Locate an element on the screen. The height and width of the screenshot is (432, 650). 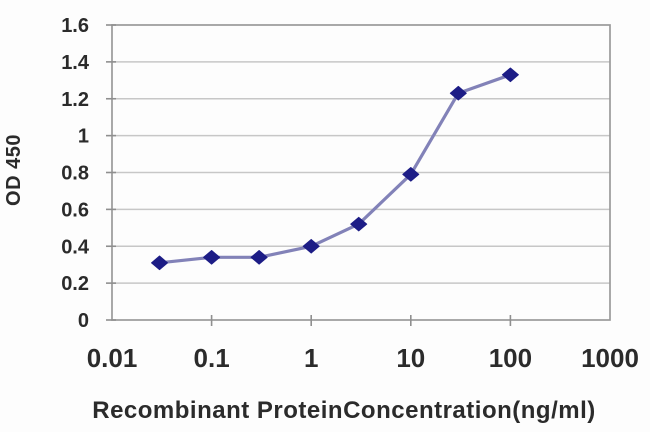
x-tick-label: 0.01 is located at coordinates (112, 358).